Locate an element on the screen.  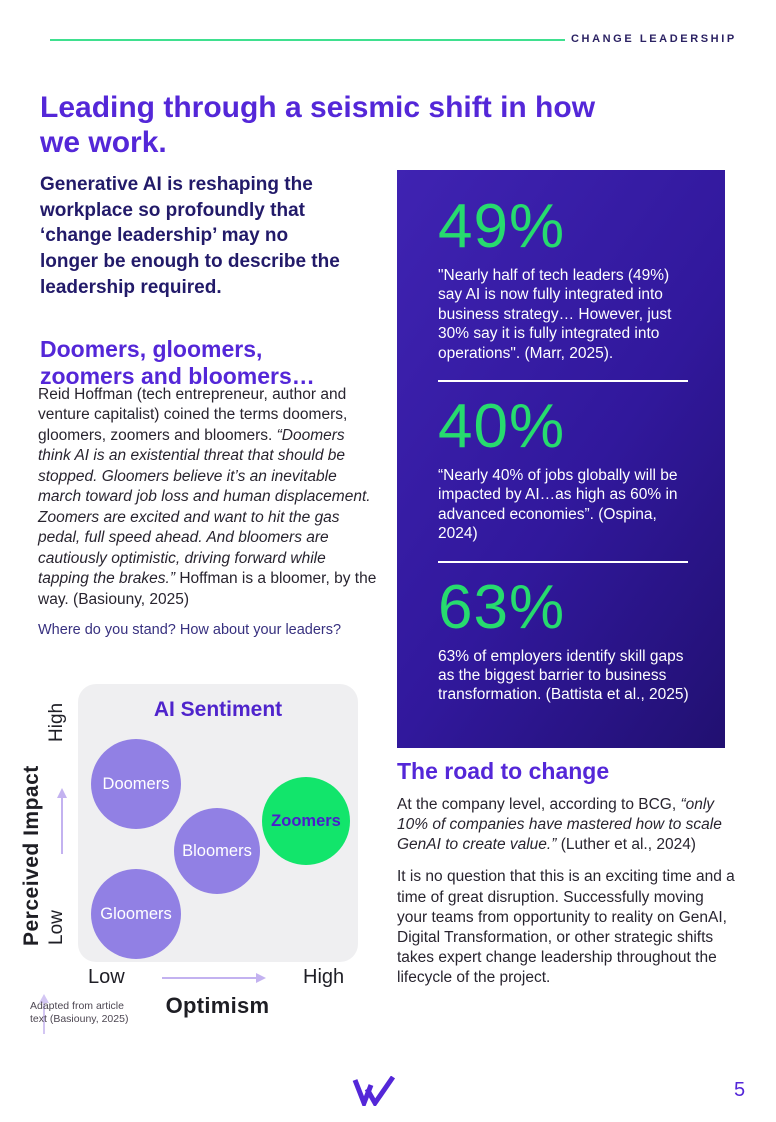
bubble-zoomers: Zoomers is located at coordinates (306, 821).